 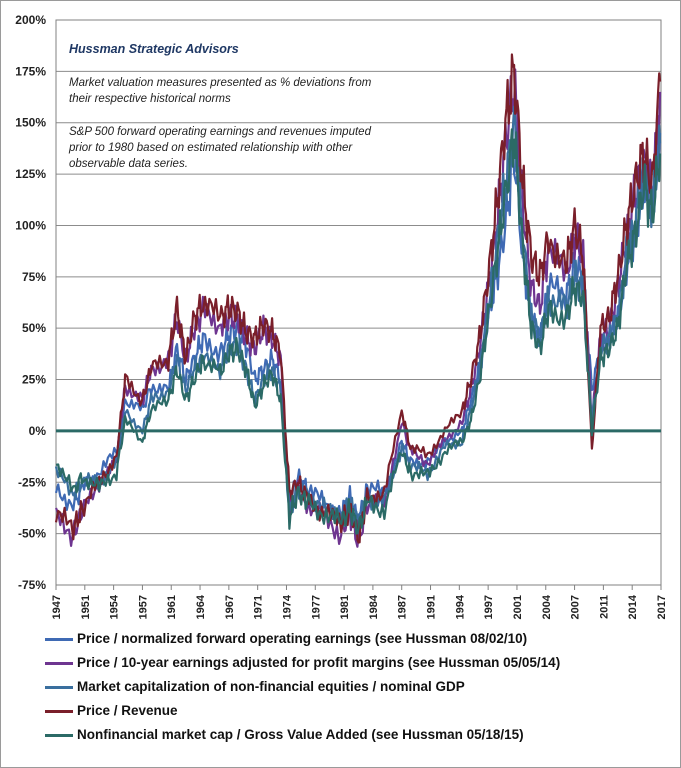 I want to click on x-tick-label: 1997, so click(x=489, y=607).